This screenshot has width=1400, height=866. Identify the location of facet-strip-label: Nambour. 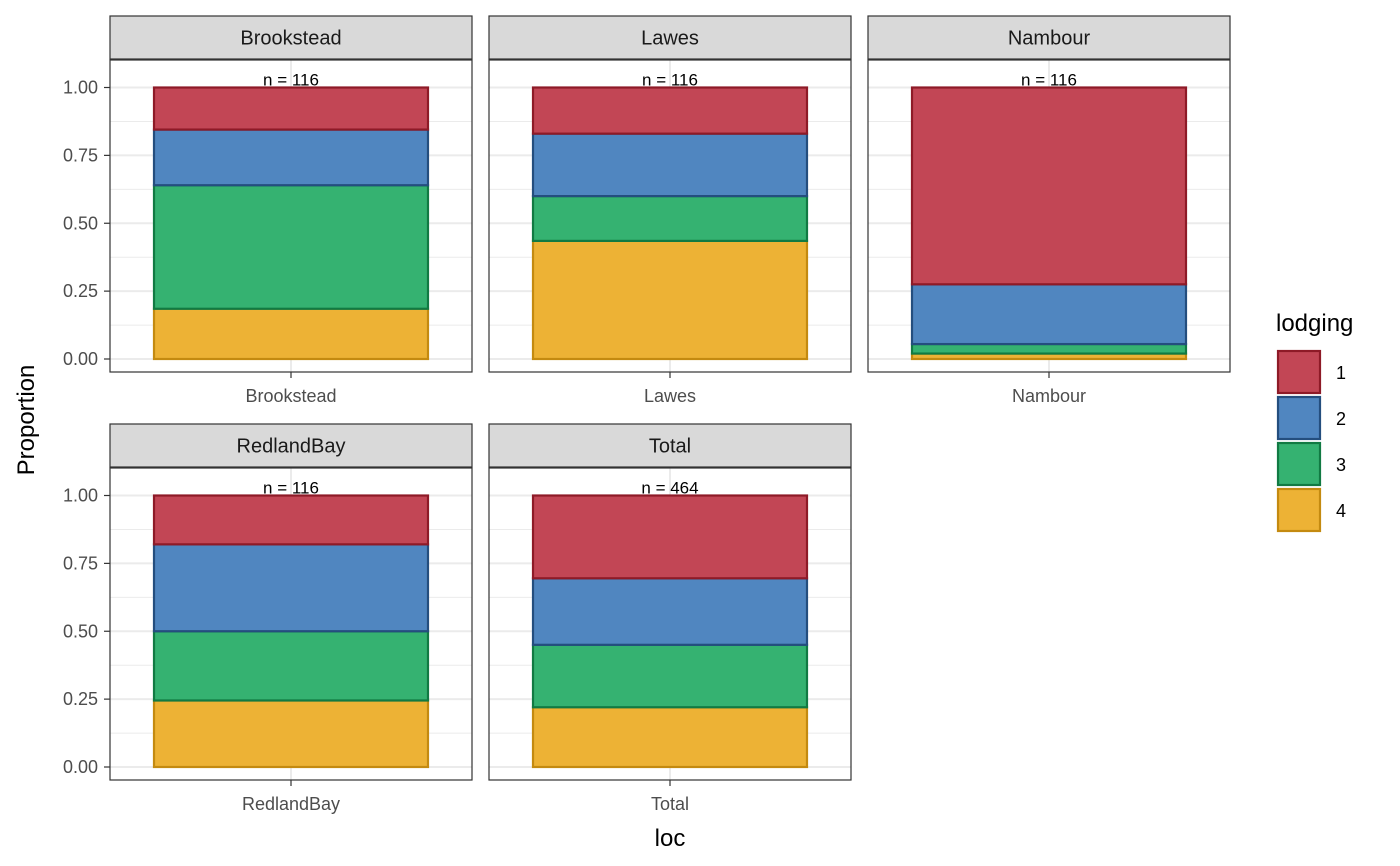
(1049, 39).